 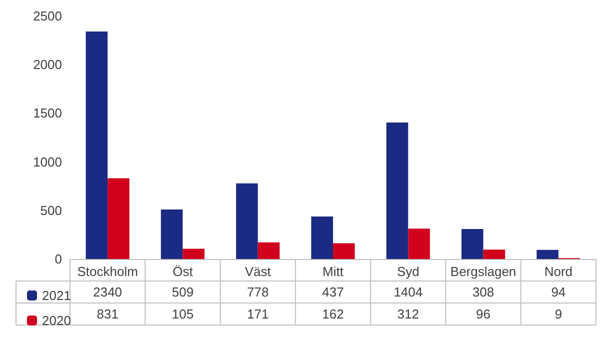 I want to click on data-label: 94, so click(x=558, y=292).